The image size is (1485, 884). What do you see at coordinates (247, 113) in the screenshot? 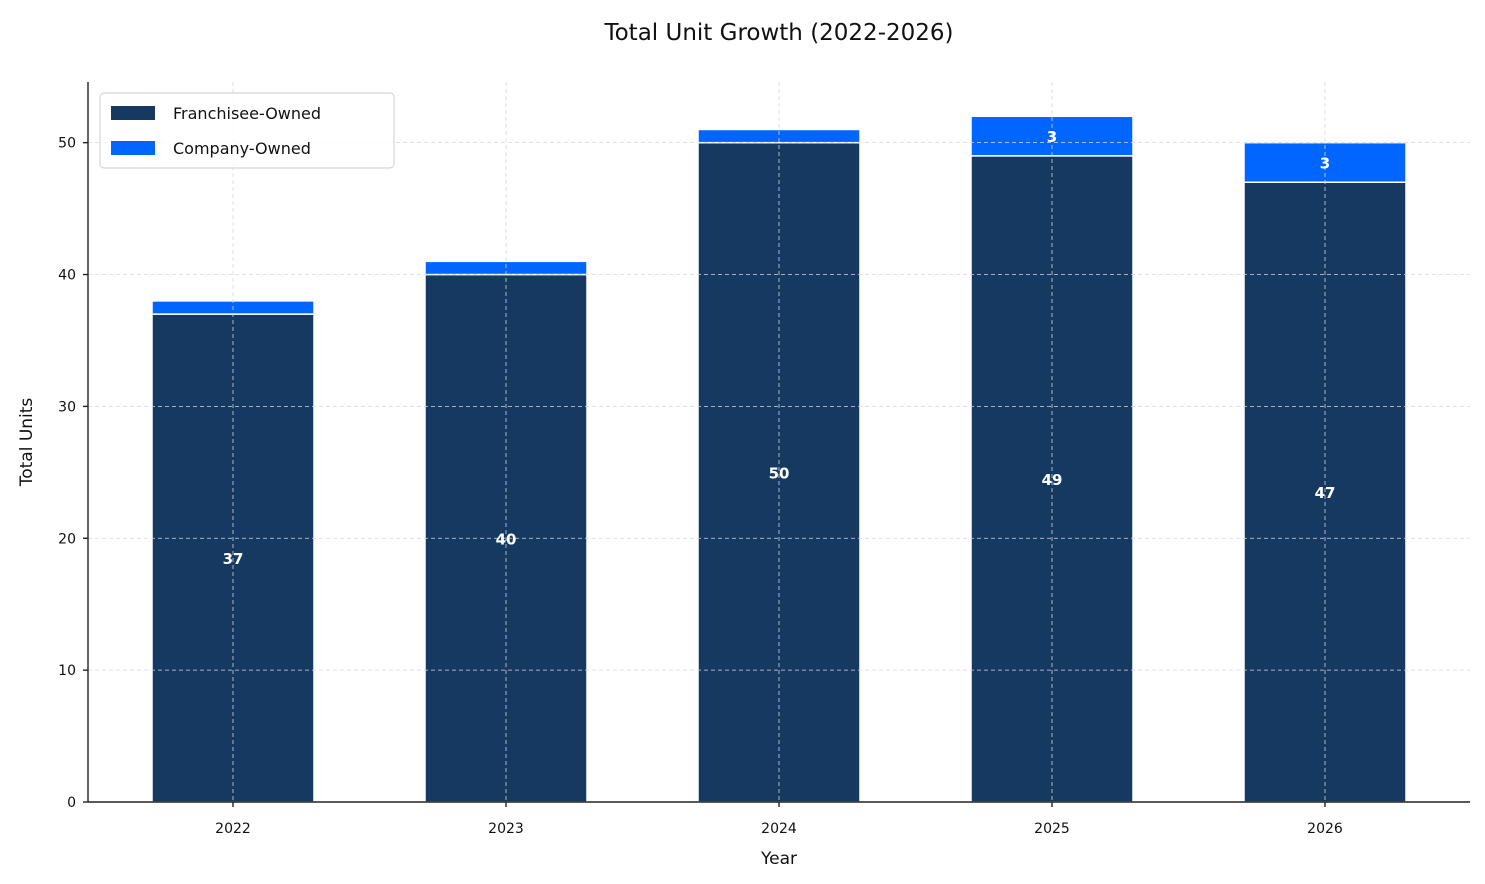
I see `legend-label-franchisee-owned: Franchisee-Owned` at bounding box center [247, 113].